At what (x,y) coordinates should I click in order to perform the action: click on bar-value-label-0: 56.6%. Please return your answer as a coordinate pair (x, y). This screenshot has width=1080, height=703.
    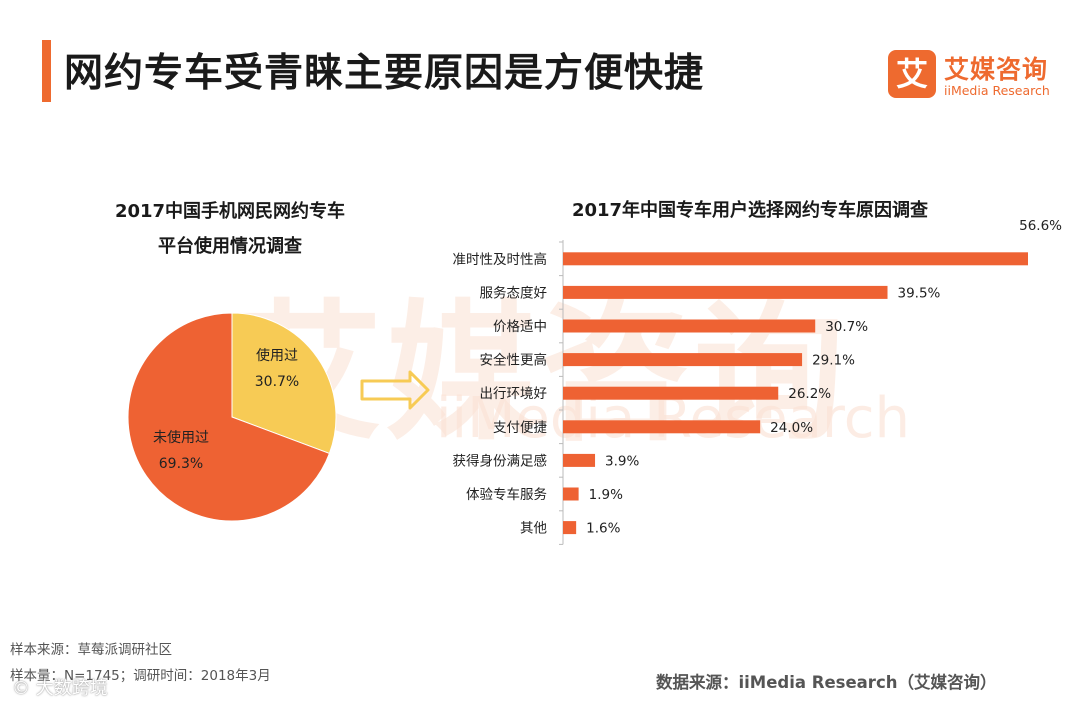
    Looking at the image, I should click on (1040, 226).